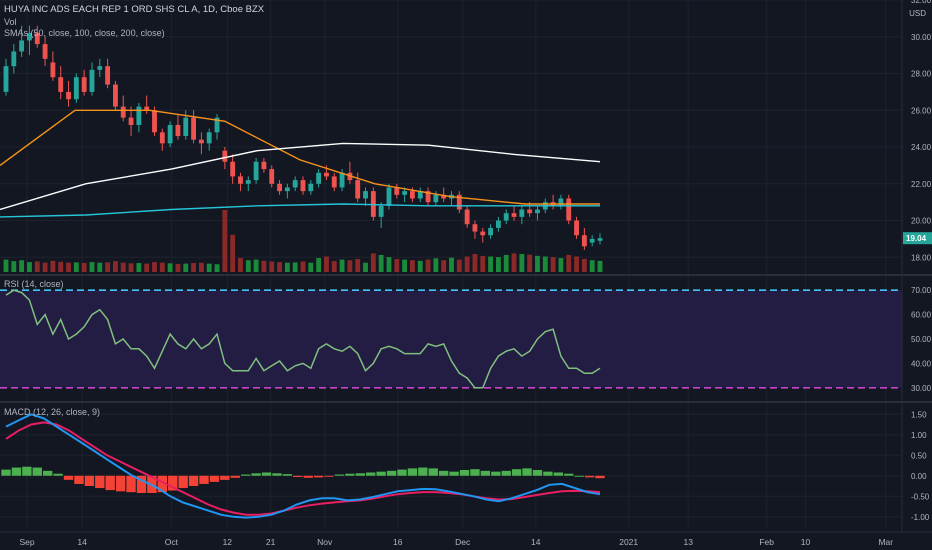 The image size is (932, 550). Describe the element at coordinates (228, 542) in the screenshot. I see `time-tick-label: 12` at that location.